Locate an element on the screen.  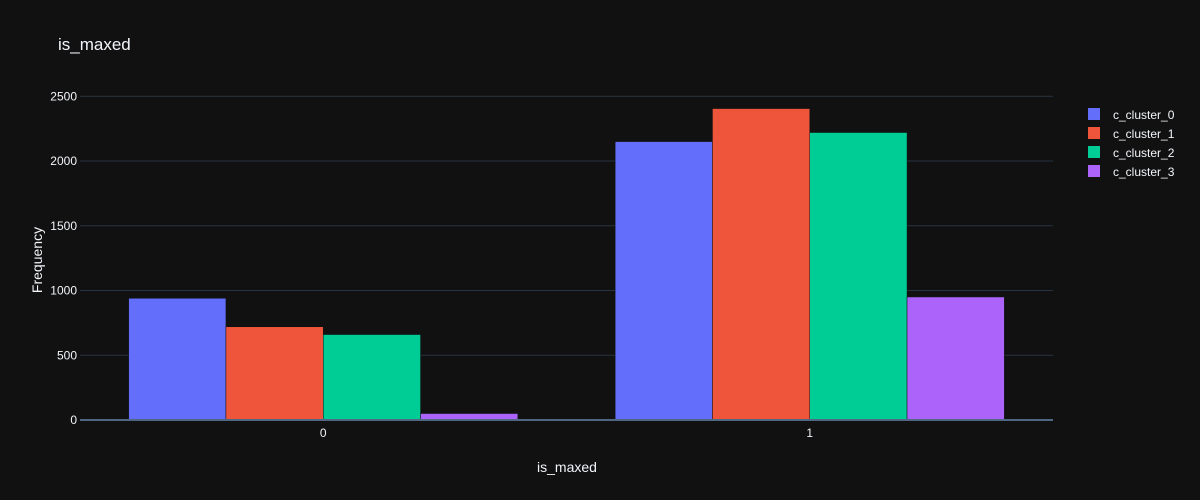
x-tick-label: 1 is located at coordinates (809, 433).